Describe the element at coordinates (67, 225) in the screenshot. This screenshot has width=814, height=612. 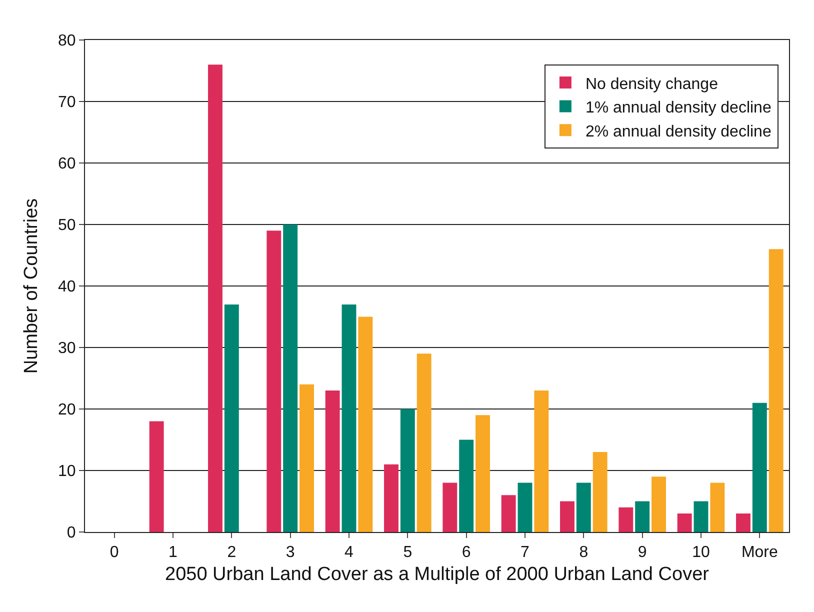
I see `y-tick-label: 50` at that location.